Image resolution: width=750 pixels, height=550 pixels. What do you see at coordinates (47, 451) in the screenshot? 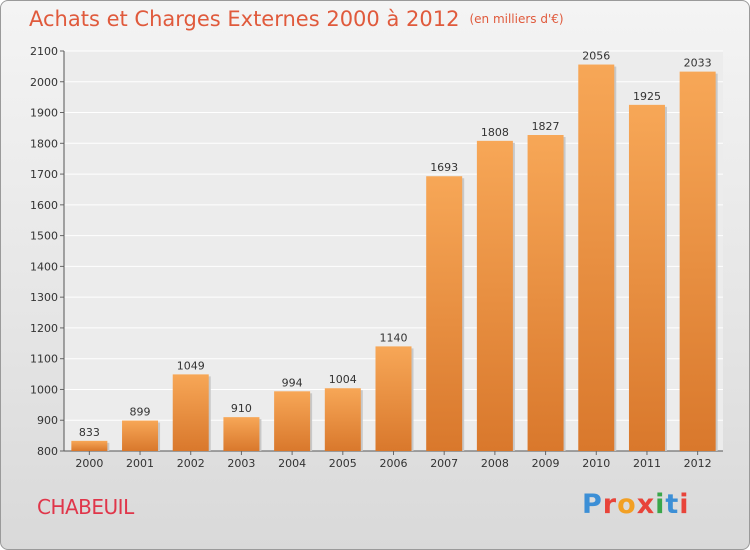
I see `y-tick-label: 800` at bounding box center [47, 451].